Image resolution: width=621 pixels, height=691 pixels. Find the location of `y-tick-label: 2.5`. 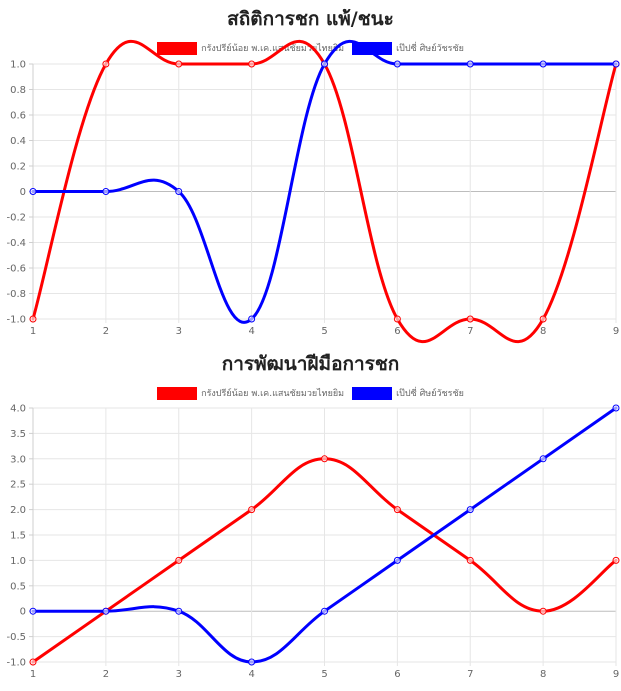

y-tick-label: 2.5 is located at coordinates (18, 485).